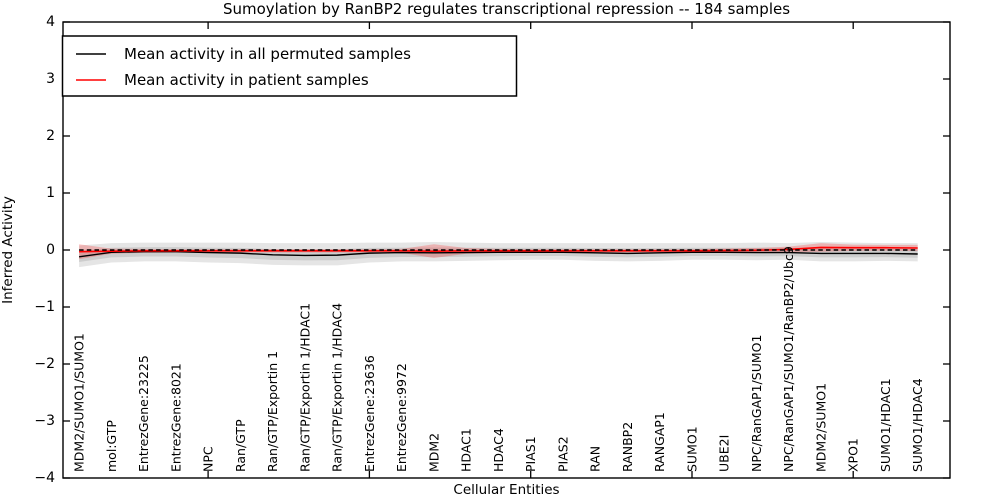  I want to click on patient-mean-line, so click(498, 249).